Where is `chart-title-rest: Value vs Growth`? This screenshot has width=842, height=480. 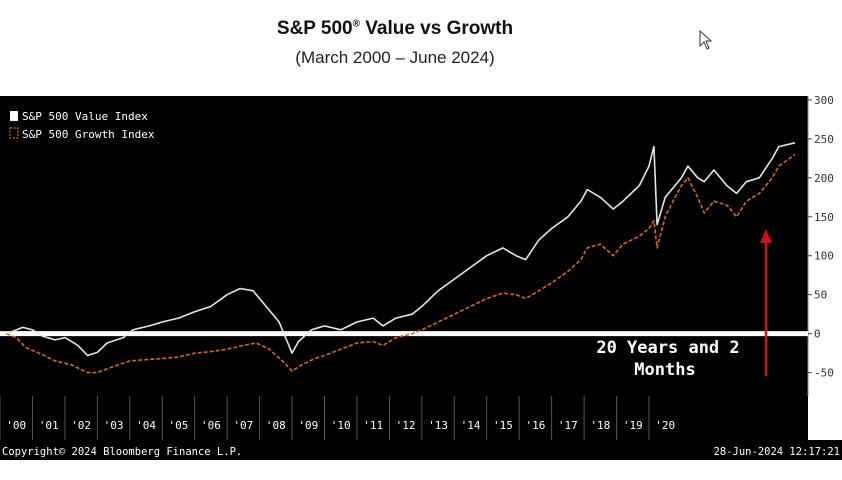 chart-title-rest: Value vs Growth is located at coordinates (436, 28).